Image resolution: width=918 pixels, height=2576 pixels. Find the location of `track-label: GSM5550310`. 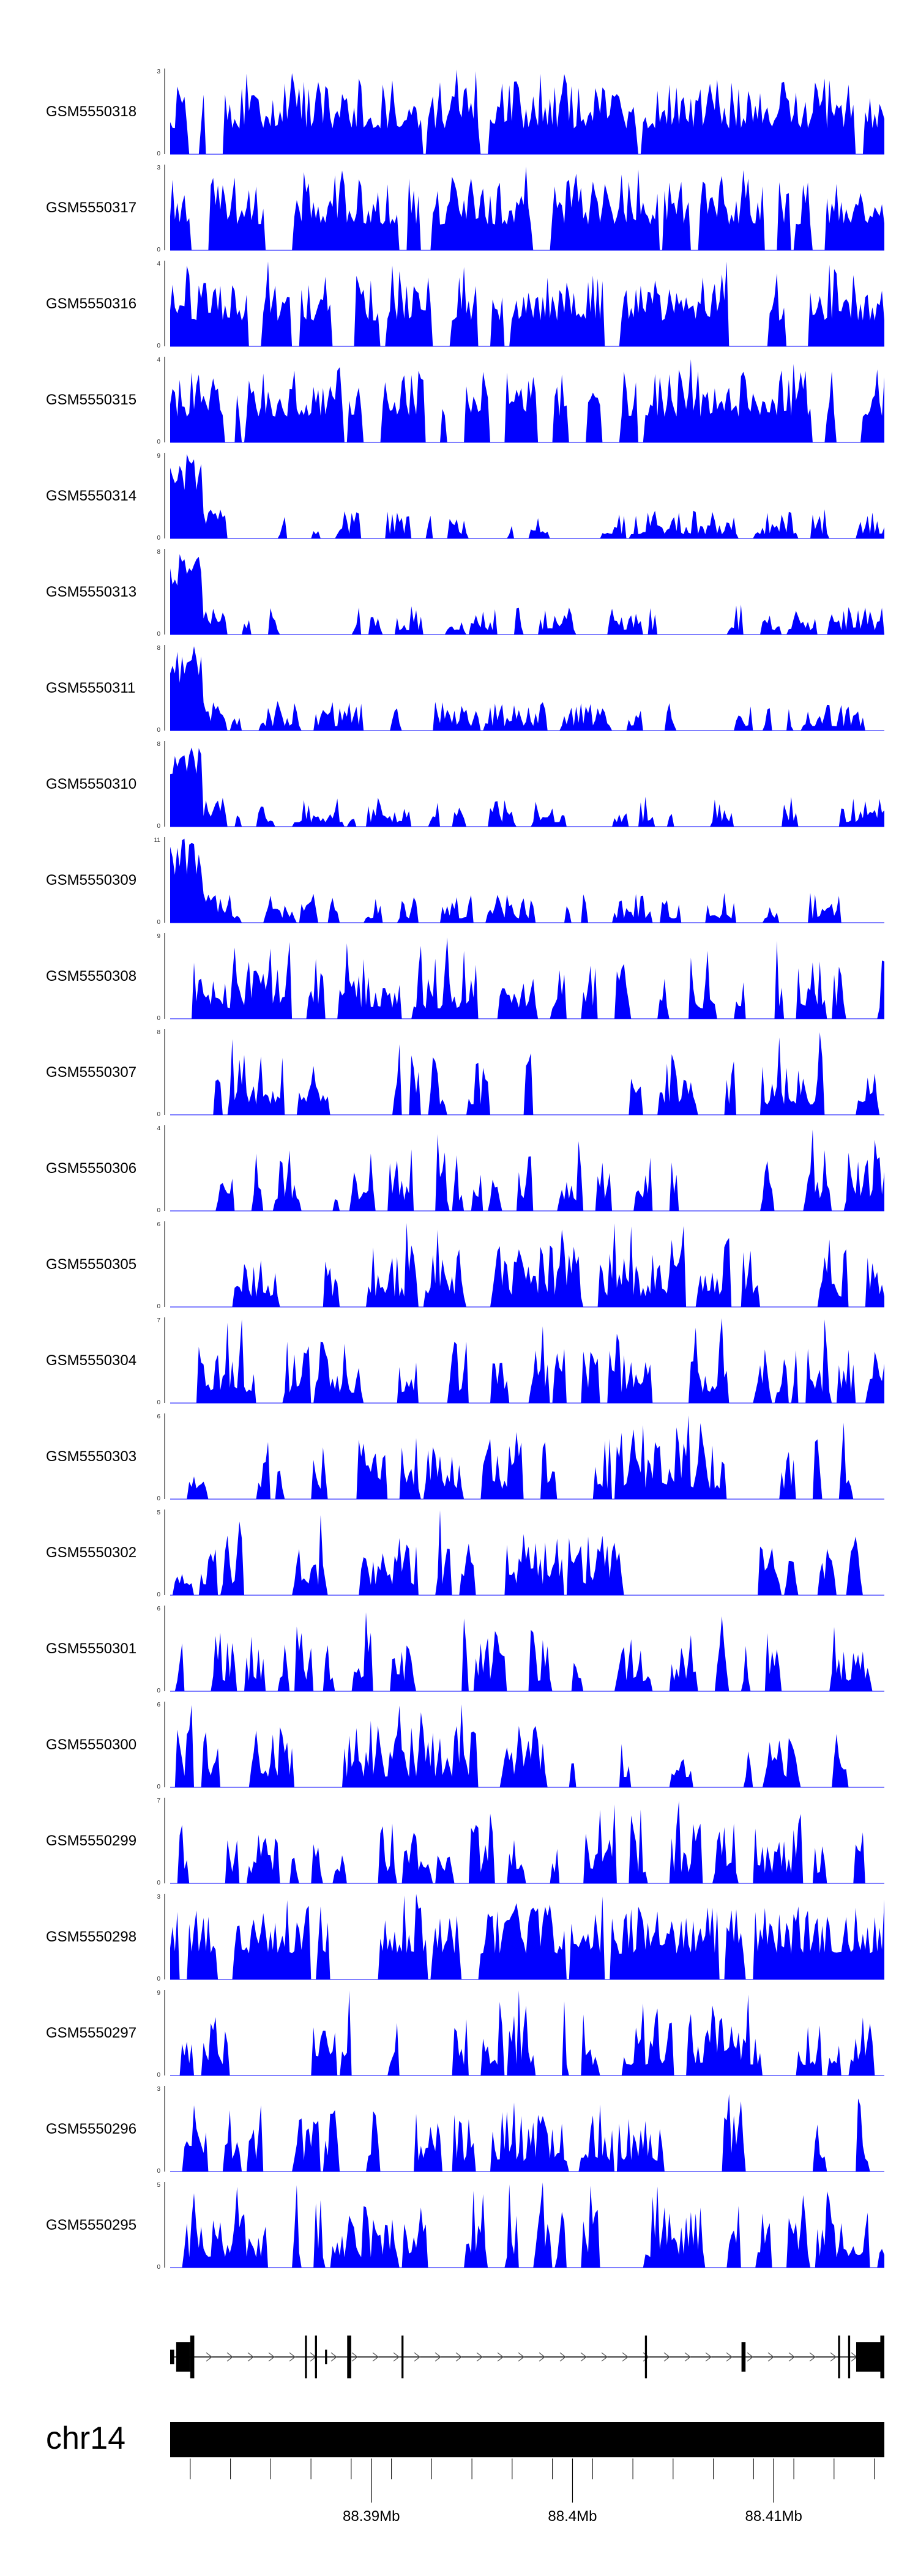

track-label: GSM5550310 is located at coordinates (91, 784).